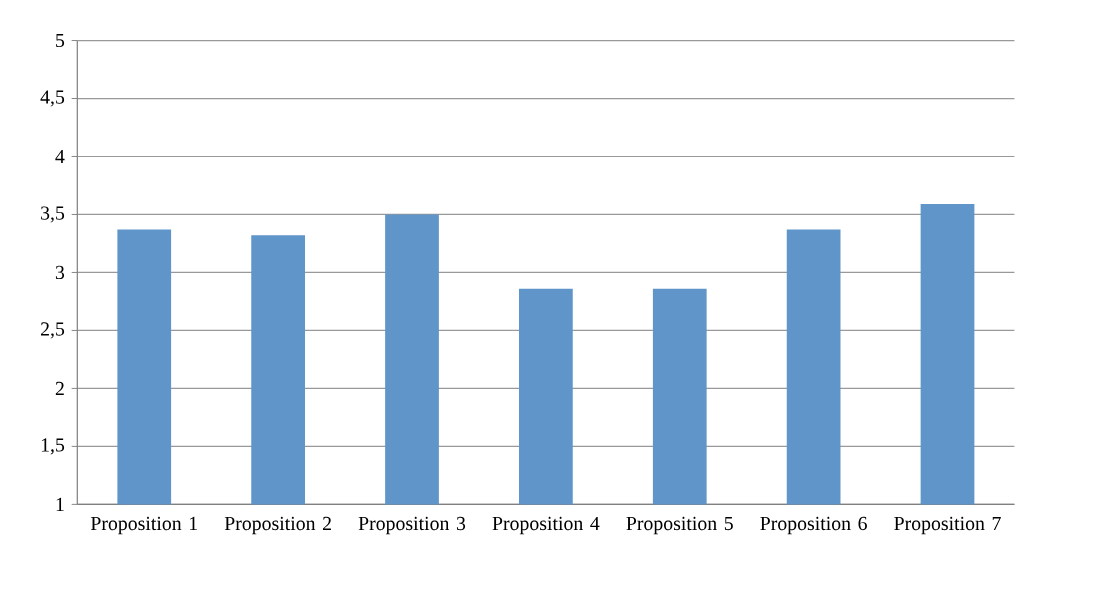 Image resolution: width=1104 pixels, height=592 pixels. What do you see at coordinates (60, 504) in the screenshot?
I see `y-tick-label: 1` at bounding box center [60, 504].